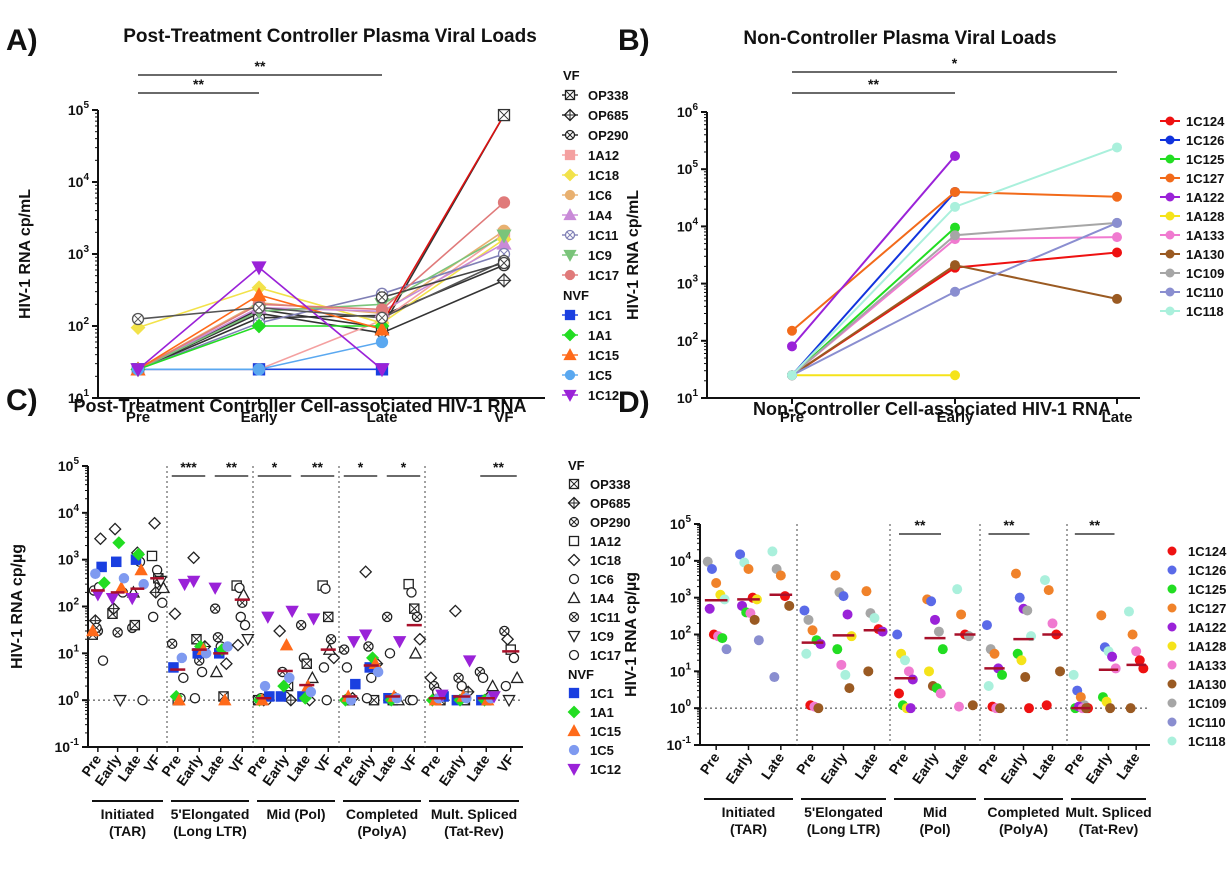 This screenshot has height=887, width=1227. I want to click on legend-group-heading: VF, so click(576, 465).